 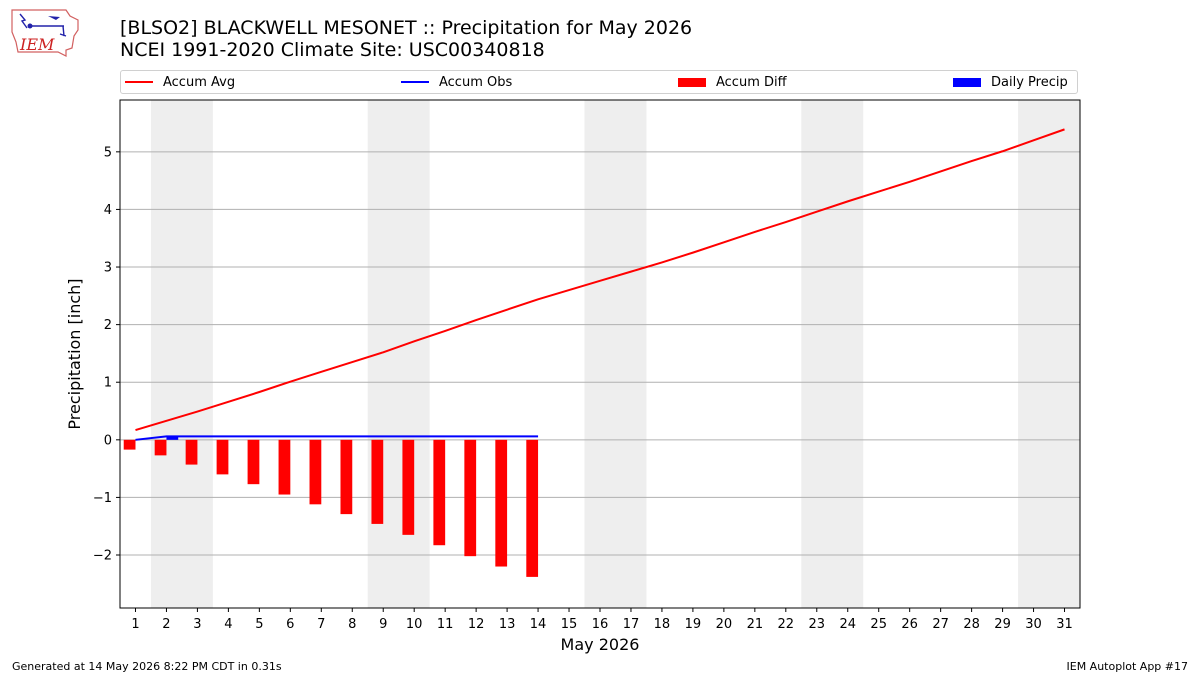 I want to click on x-tick-label: 5, so click(x=259, y=624).